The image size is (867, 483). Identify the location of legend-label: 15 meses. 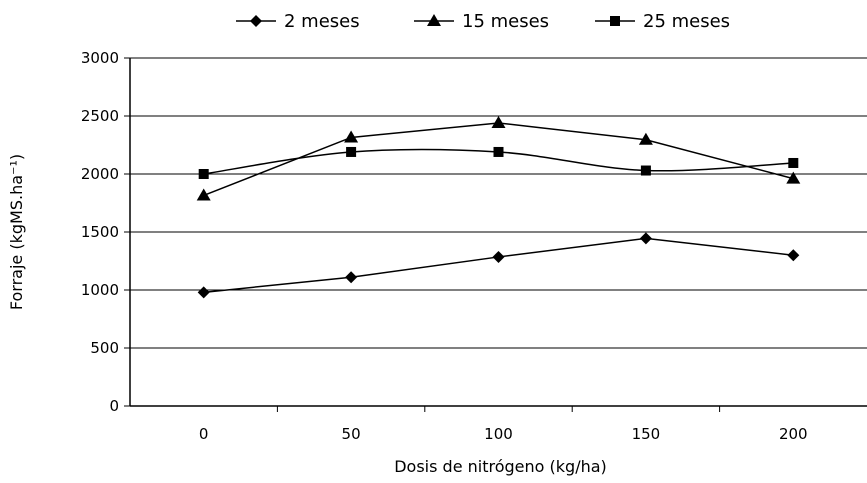
(505, 21).